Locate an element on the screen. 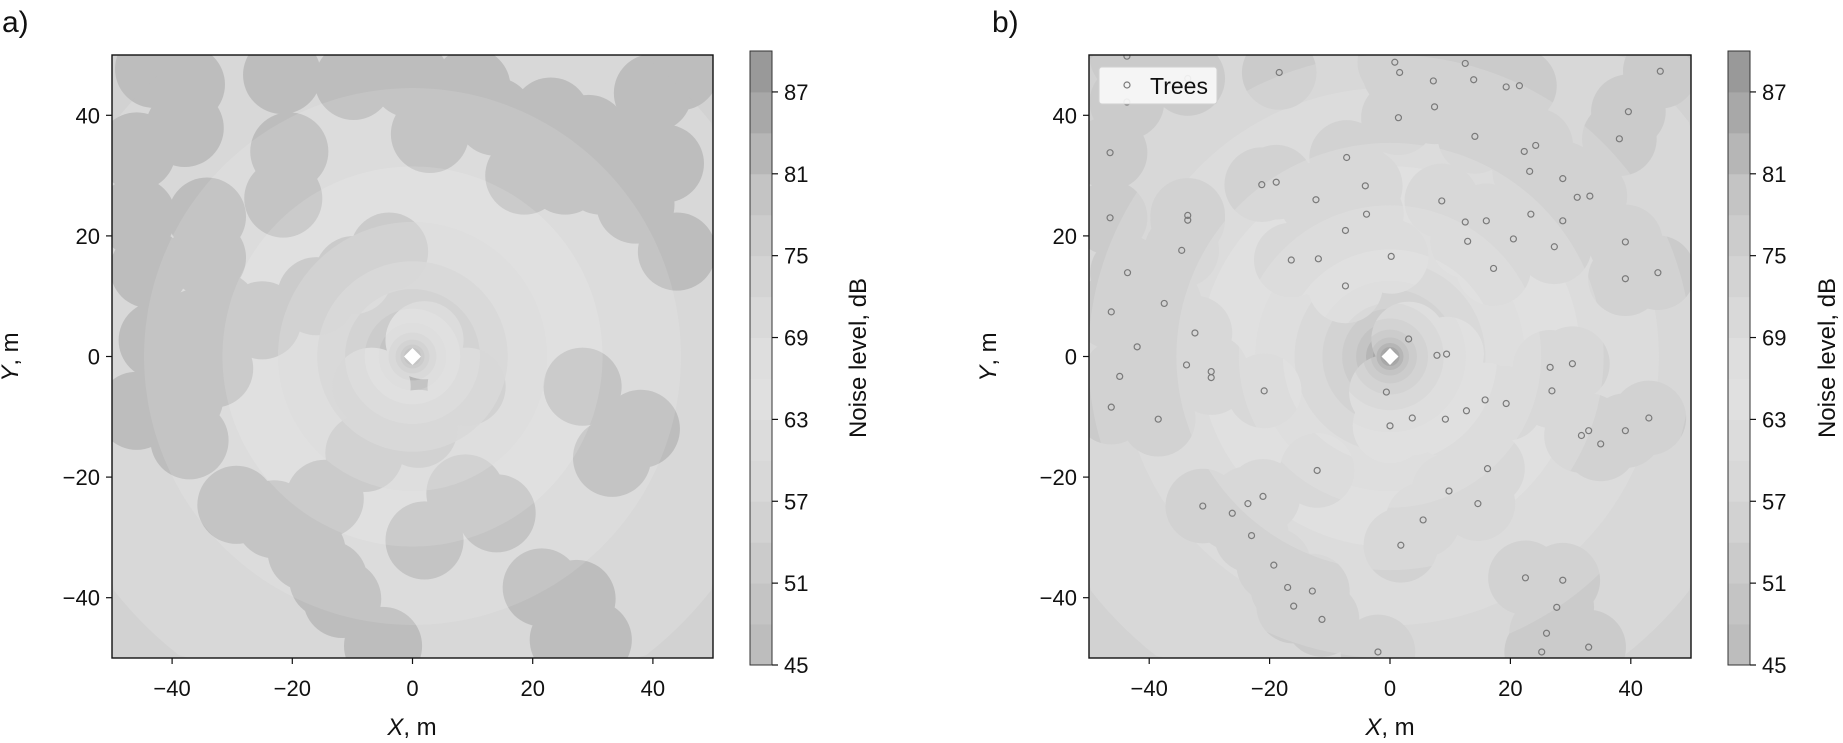 The image size is (1843, 743). x-tick-label: −40 is located at coordinates (1149, 688).